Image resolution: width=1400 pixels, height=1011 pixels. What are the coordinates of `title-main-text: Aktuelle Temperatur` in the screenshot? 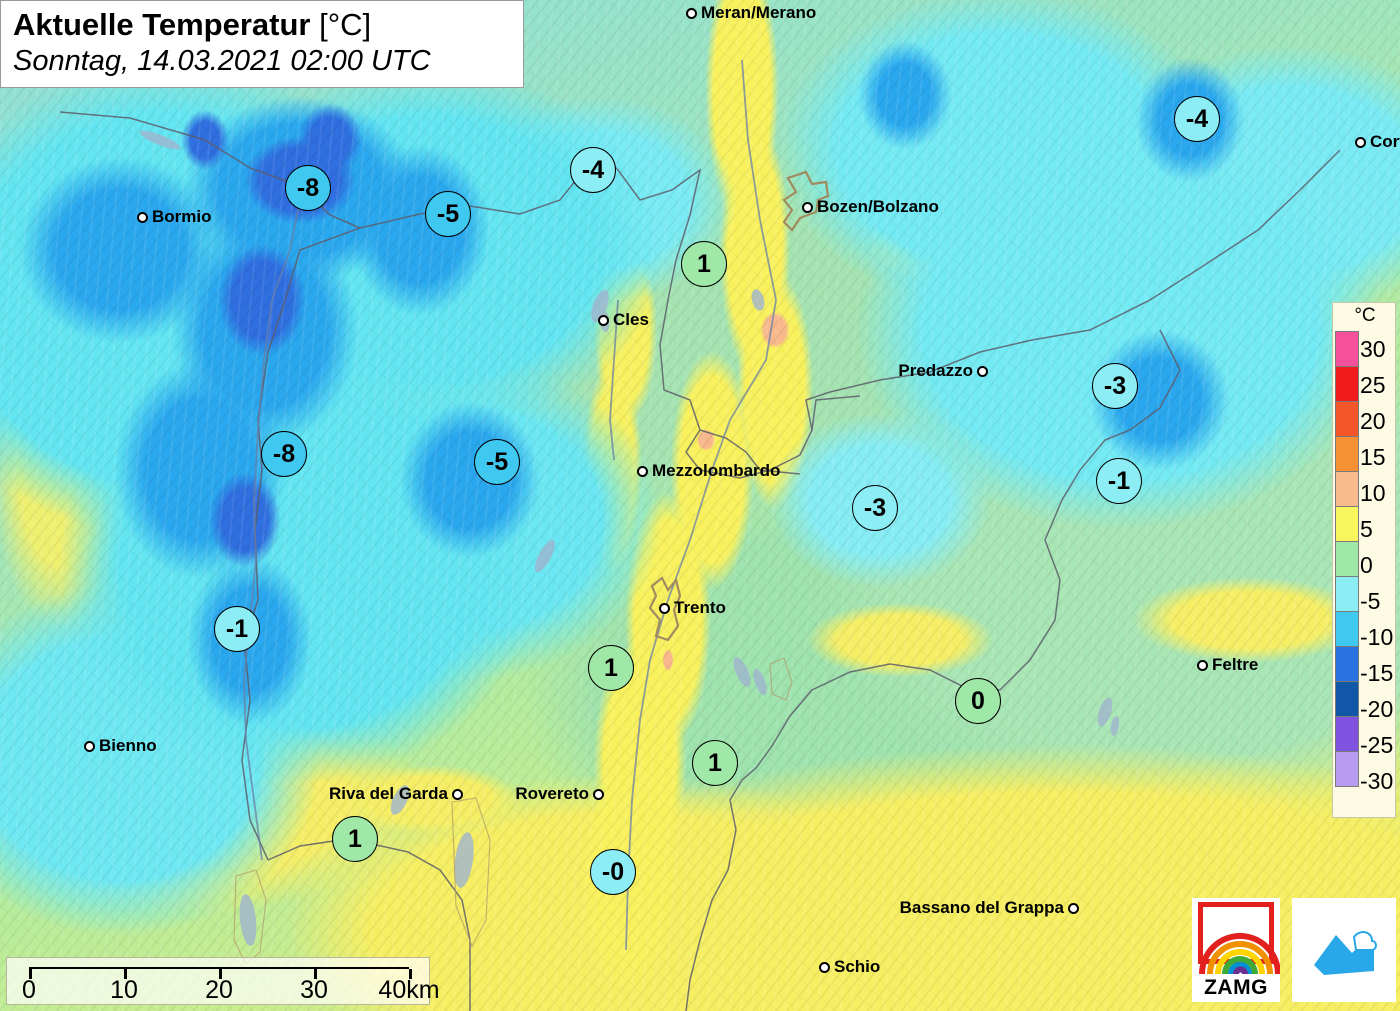 It's located at (162, 24).